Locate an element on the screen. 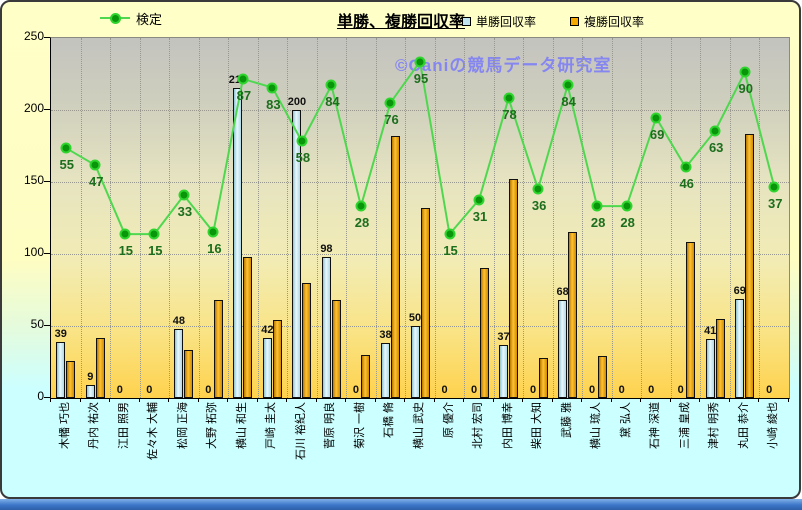 The image size is (802, 510). value-label-kentei: 84 is located at coordinates (568, 102).